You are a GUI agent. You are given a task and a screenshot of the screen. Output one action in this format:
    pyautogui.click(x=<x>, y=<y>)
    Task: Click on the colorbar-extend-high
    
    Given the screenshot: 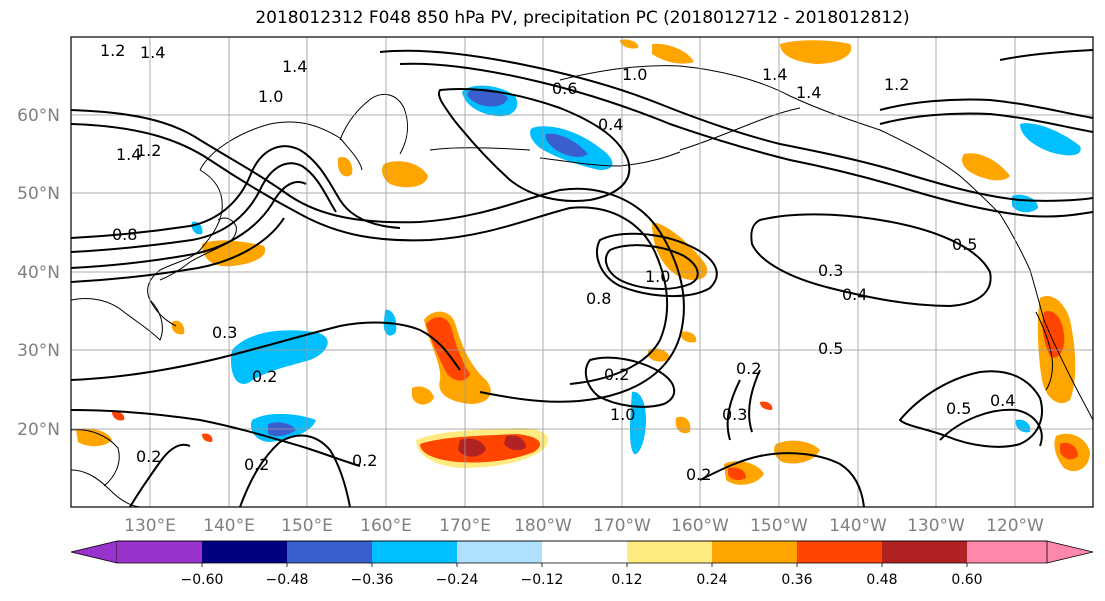 What is the action you would take?
    pyautogui.click(x=1070, y=552)
    